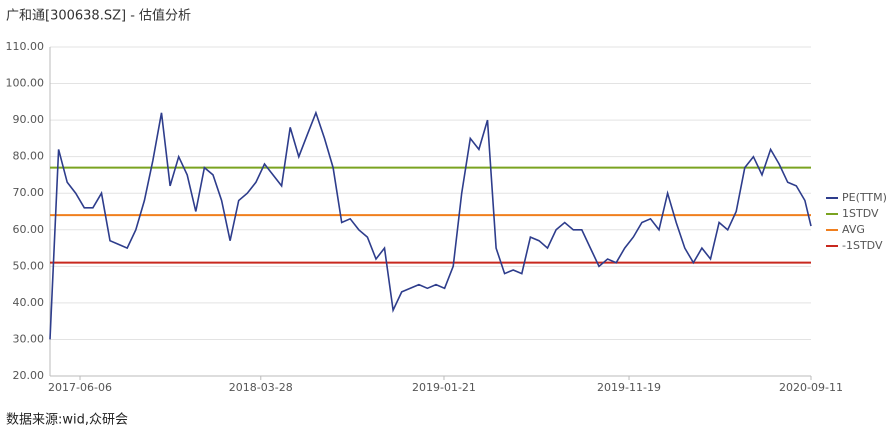 The height and width of the screenshot is (446, 888). What do you see at coordinates (98, 16) in the screenshot?
I see `chart-title: 广和通[300638.SZ] - 估值分析` at bounding box center [98, 16].